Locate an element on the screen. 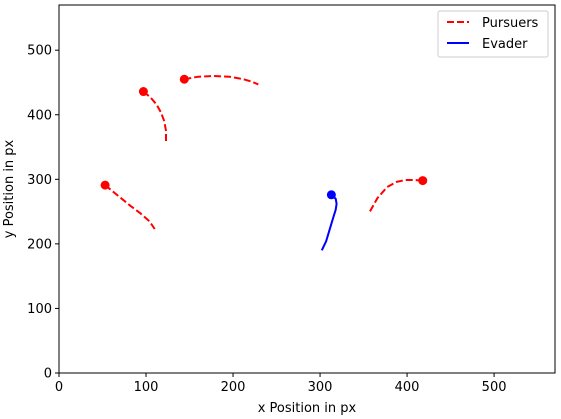 The width and height of the screenshot is (561, 419). y-tick-label: 500 is located at coordinates (39, 51).